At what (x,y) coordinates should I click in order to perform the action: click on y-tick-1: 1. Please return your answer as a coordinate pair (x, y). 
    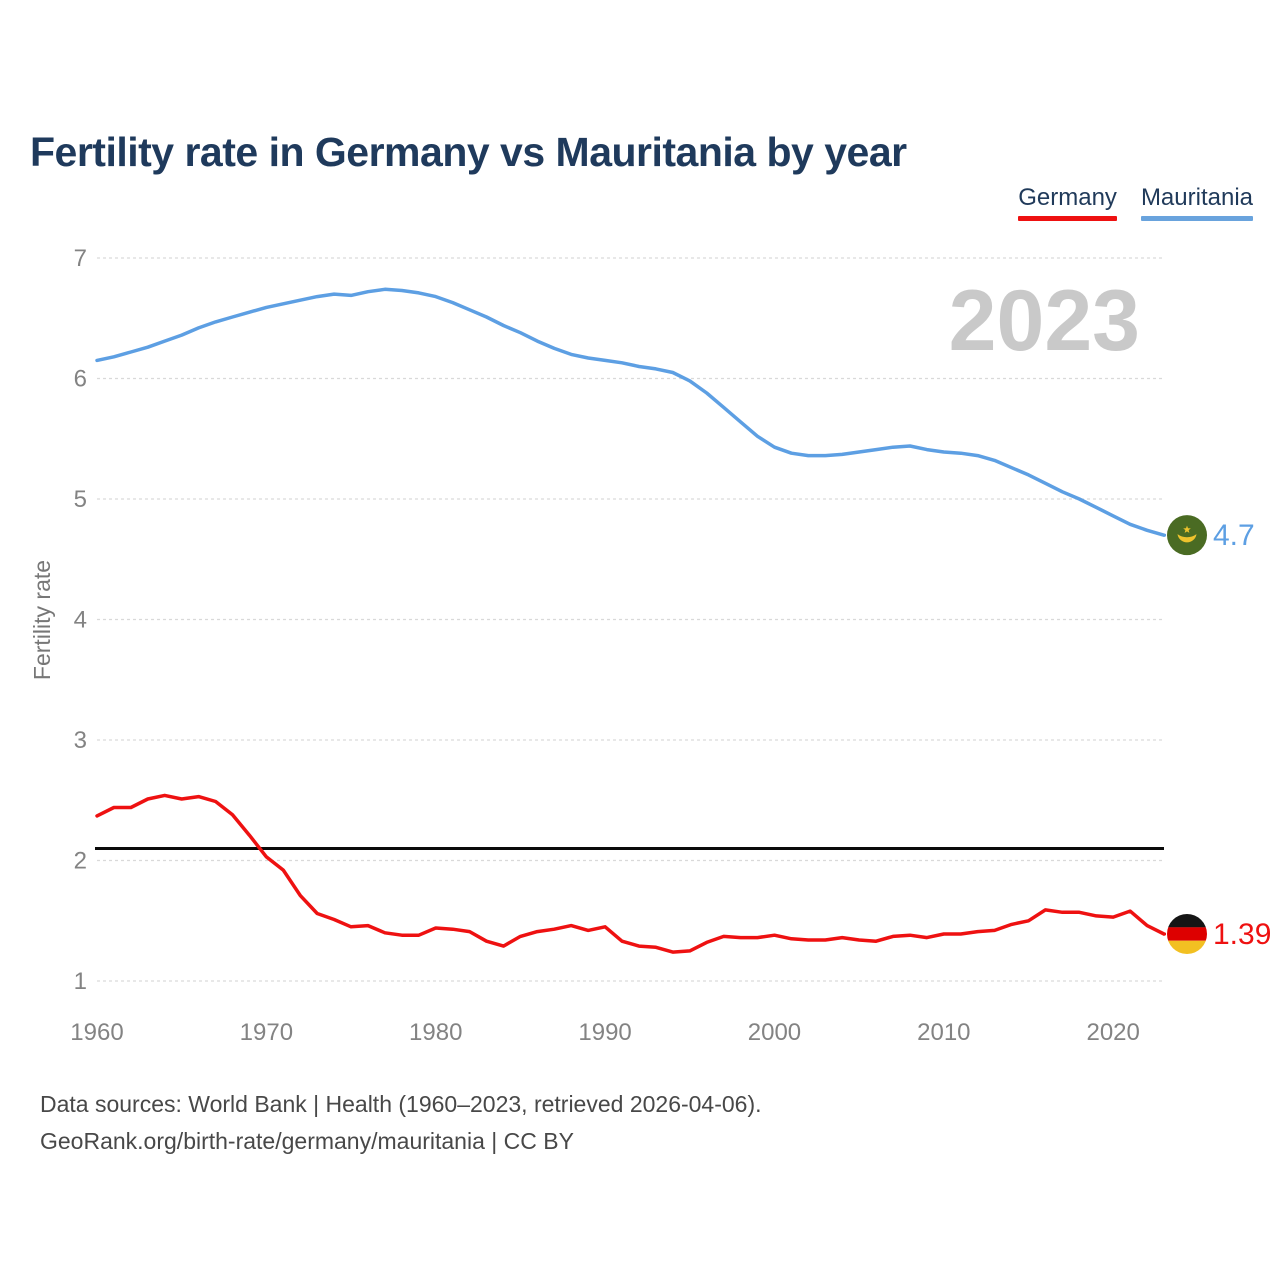
    Looking at the image, I should click on (80, 981).